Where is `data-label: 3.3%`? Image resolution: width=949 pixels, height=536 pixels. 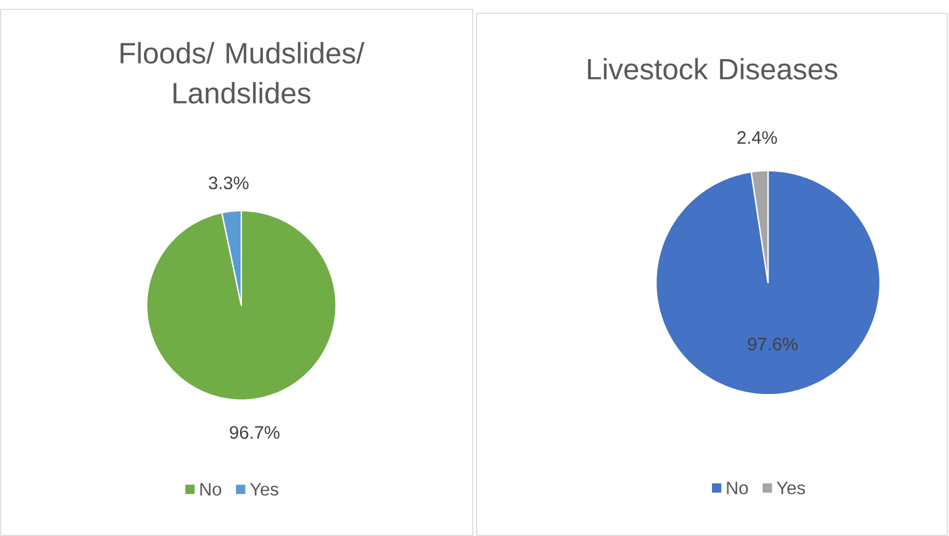 data-label: 3.3% is located at coordinates (228, 183).